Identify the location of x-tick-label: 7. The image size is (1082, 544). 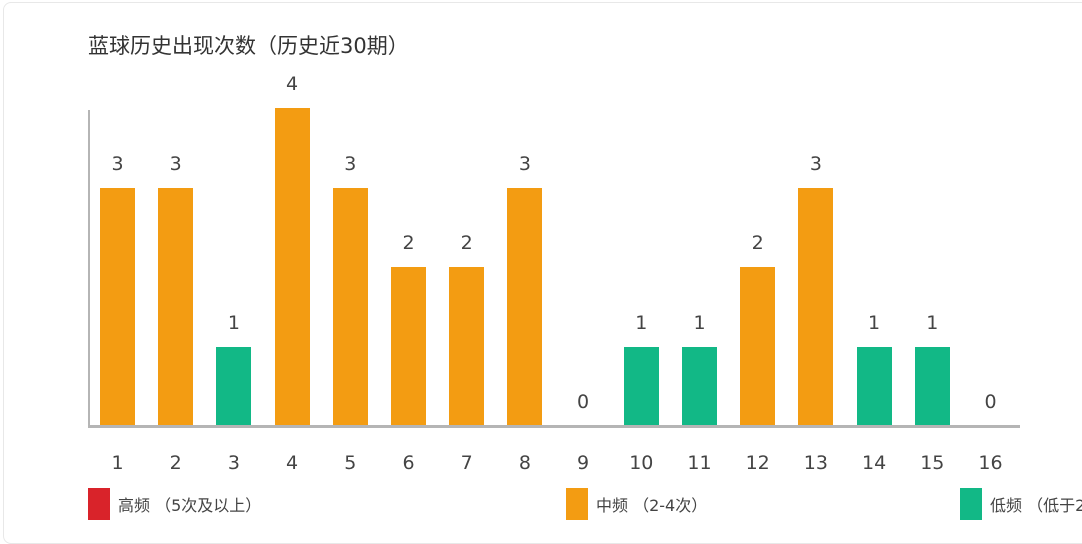
(466, 463).